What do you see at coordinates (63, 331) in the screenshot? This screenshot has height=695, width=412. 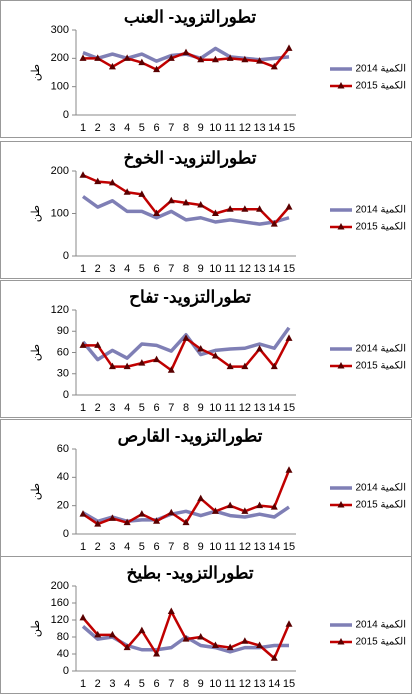 I see `y-tick-label: 90` at bounding box center [63, 331].